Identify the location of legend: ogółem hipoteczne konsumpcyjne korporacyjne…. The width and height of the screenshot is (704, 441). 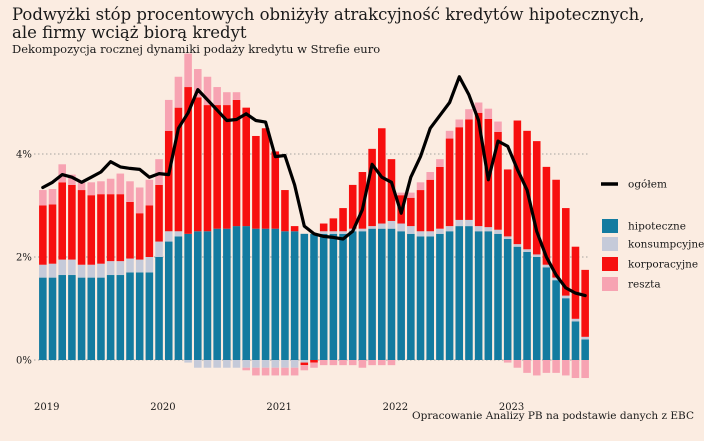
(652, 235).